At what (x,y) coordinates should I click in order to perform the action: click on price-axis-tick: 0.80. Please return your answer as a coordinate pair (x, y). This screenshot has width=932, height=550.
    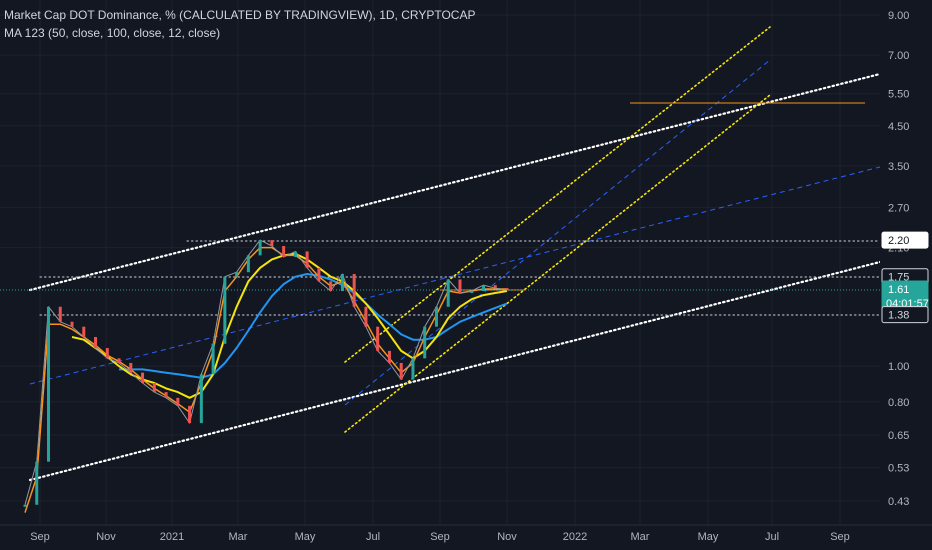
    Looking at the image, I should click on (898, 403).